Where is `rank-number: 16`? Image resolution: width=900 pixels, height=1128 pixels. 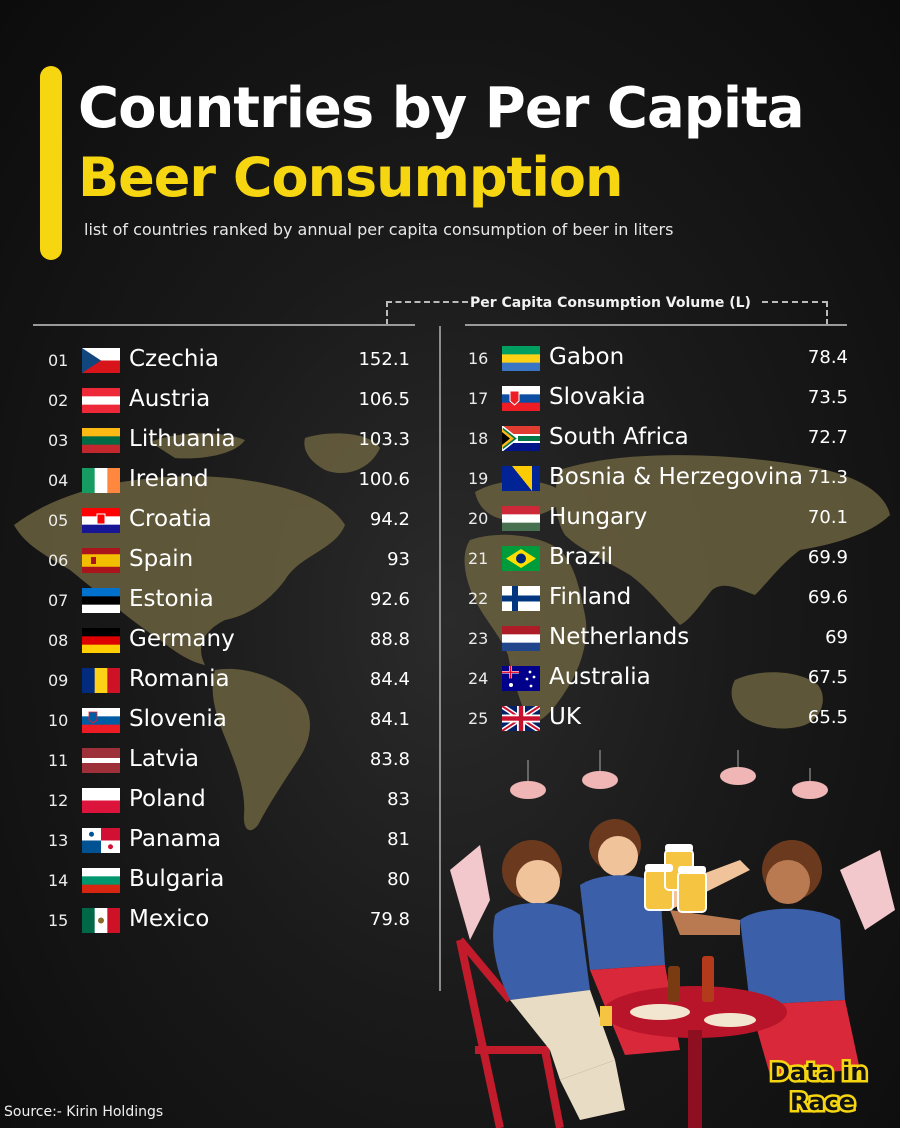
rank-number: 16 is located at coordinates (478, 358).